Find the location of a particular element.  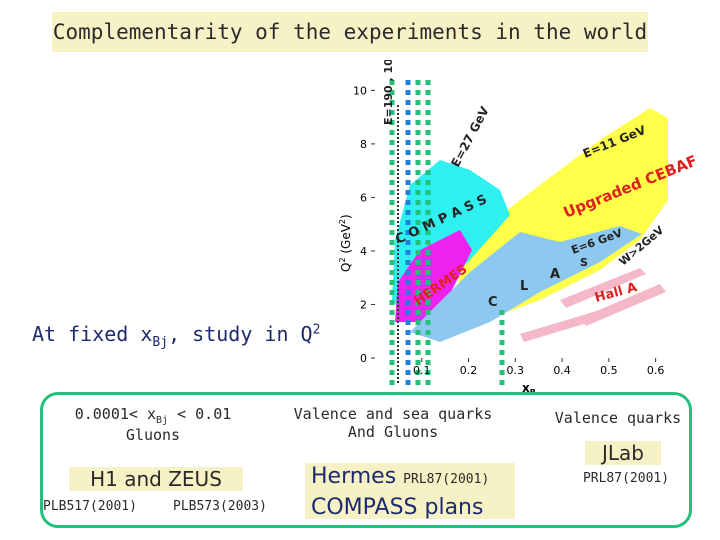

y-tick-label: 2 is located at coordinates (363, 304).